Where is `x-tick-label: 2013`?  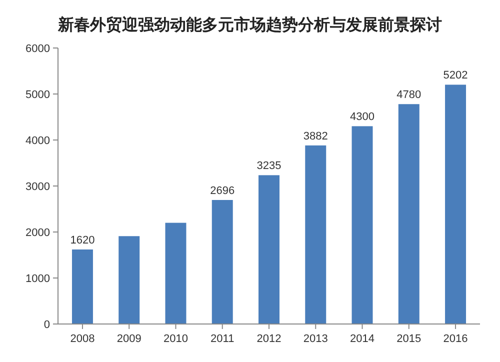
x-tick-label: 2013 is located at coordinates (315, 339).